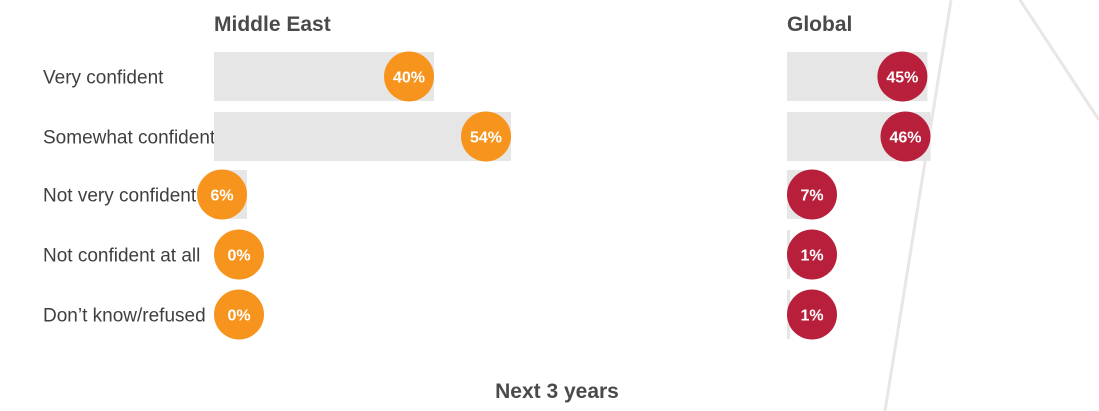  I want to click on category-label-not-very-confident: Not very confident, so click(120, 196).